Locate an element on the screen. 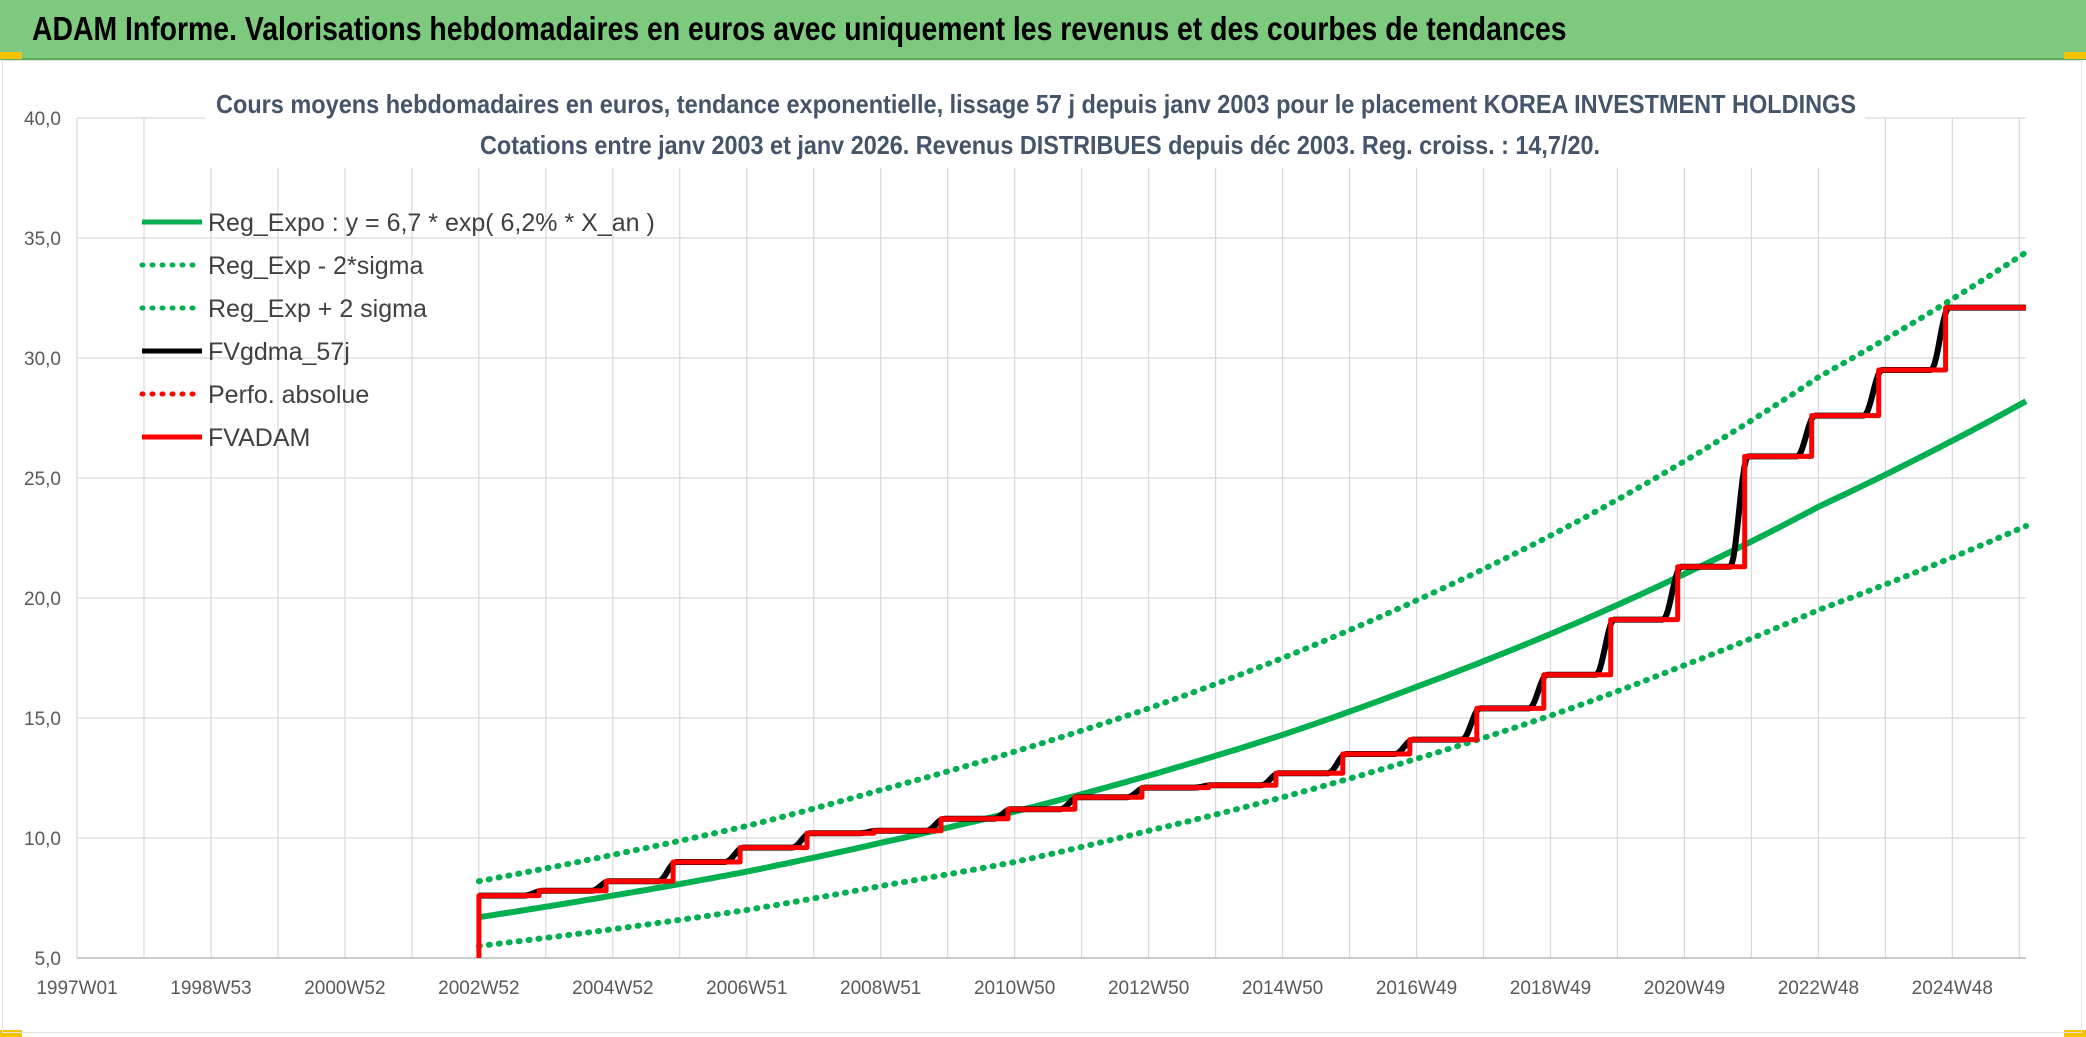 This screenshot has height=1037, width=2086. x-tick-label: 2014W50 is located at coordinates (1282, 988).